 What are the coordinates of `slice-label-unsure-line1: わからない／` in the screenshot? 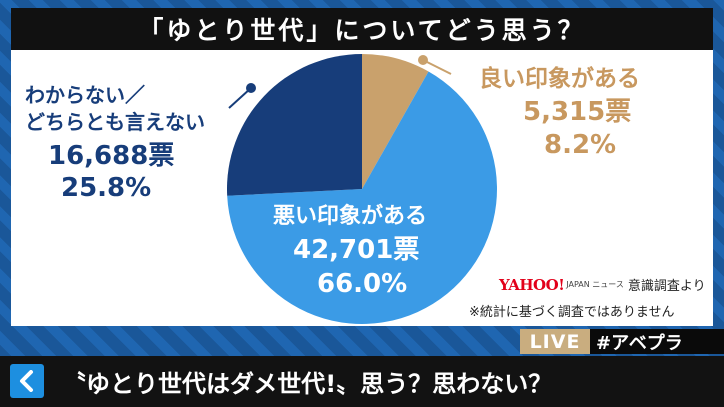 It's located at (85, 95).